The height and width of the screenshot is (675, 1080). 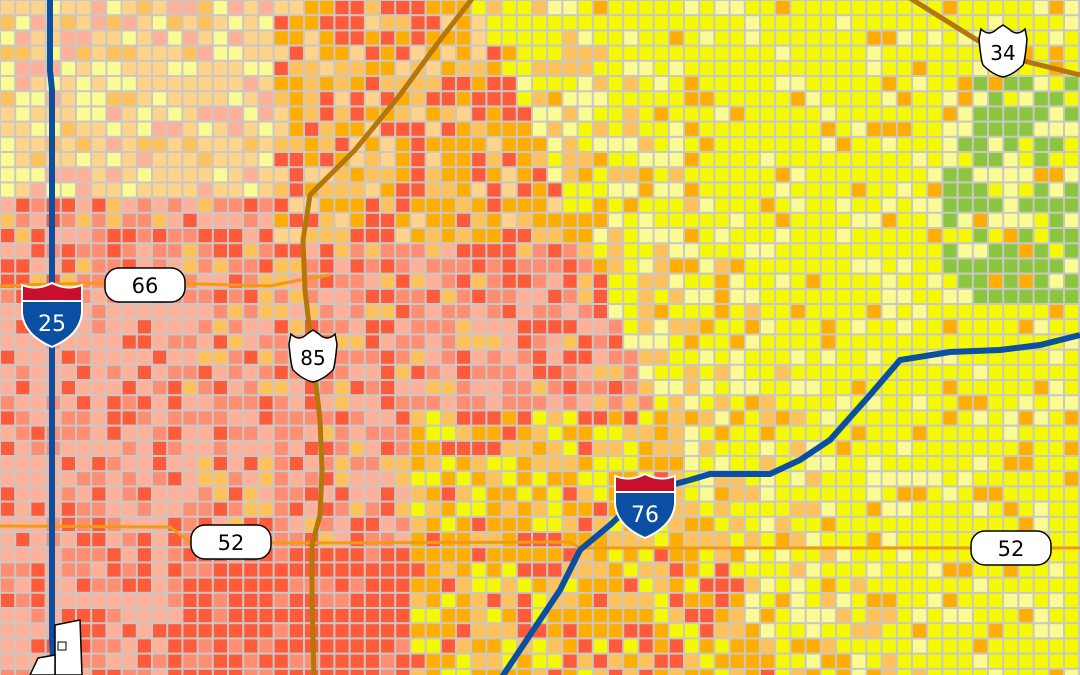 I want to click on route-52-shield-east: 52, so click(x=1011, y=548).